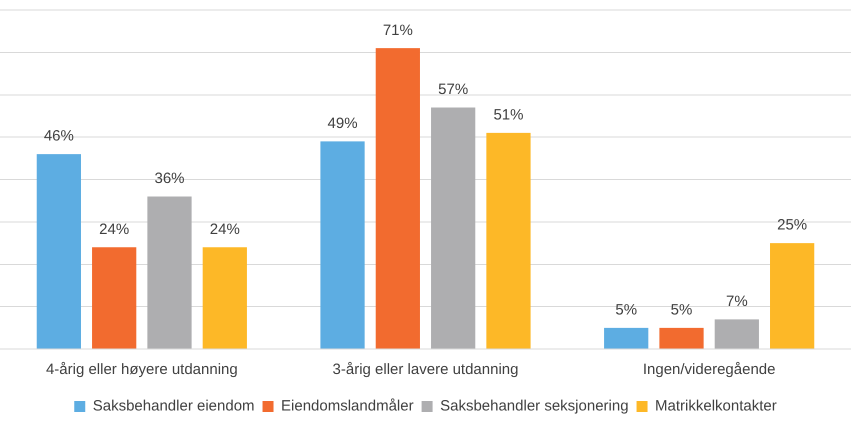  Describe the element at coordinates (173, 406) in the screenshot. I see `legend-label: Saksbehandler eiendom` at that location.